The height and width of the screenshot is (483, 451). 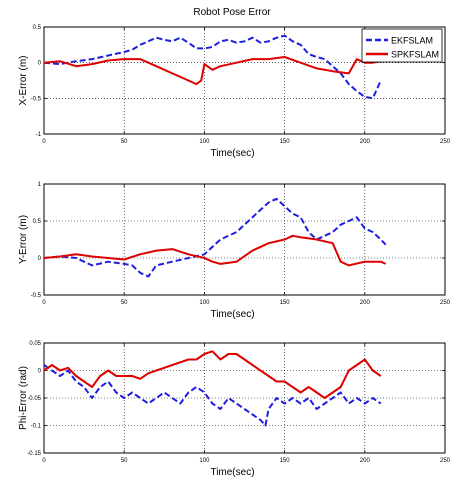 What do you see at coordinates (232, 12) in the screenshot?
I see `figure-title: Robot Pose Error` at bounding box center [232, 12].